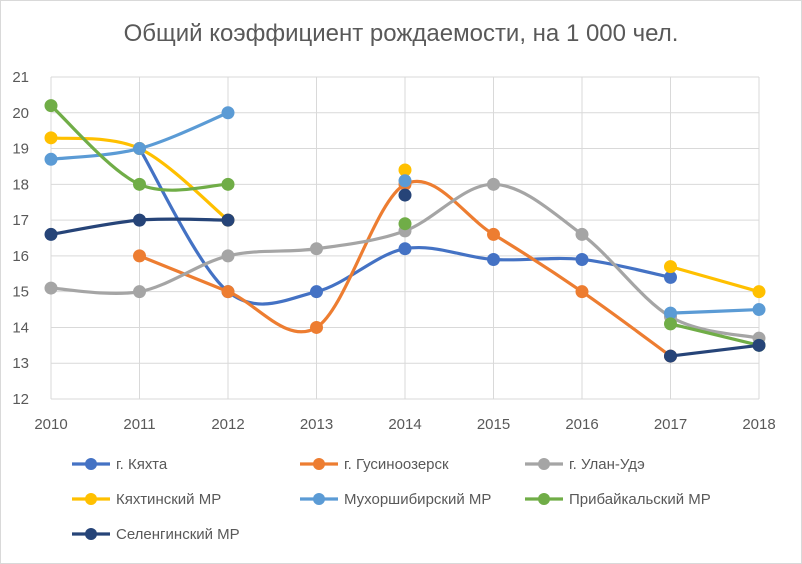 Image resolution: width=802 pixels, height=564 pixels. I want to click on y-tick-label: 18, so click(20, 184).